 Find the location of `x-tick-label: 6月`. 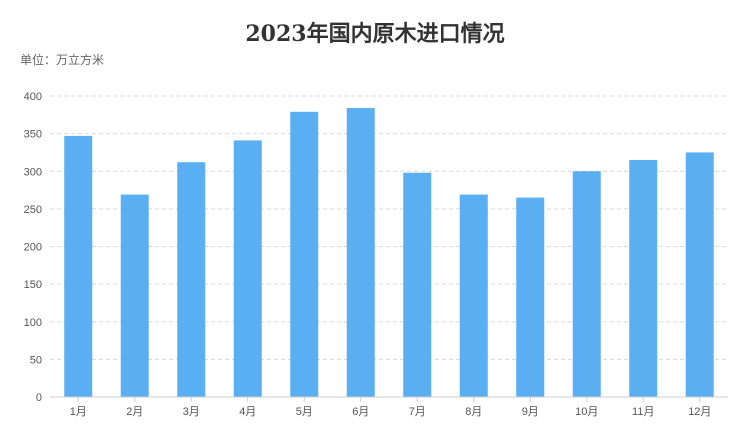

x-tick-label: 6月 is located at coordinates (360, 412).